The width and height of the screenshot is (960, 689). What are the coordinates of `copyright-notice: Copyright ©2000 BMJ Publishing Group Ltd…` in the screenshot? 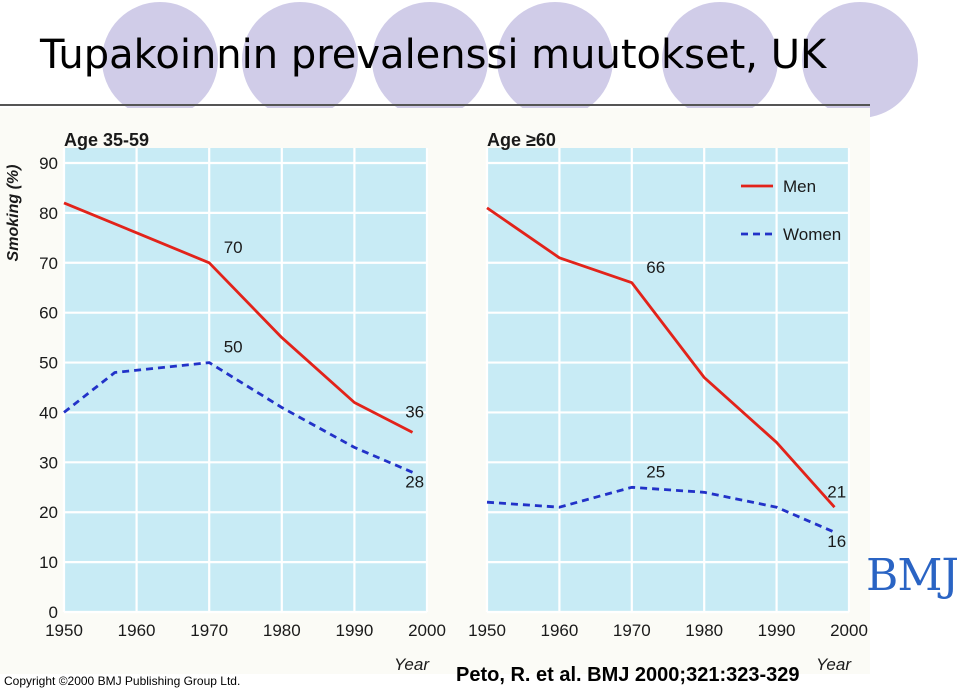 It's located at (122, 681).